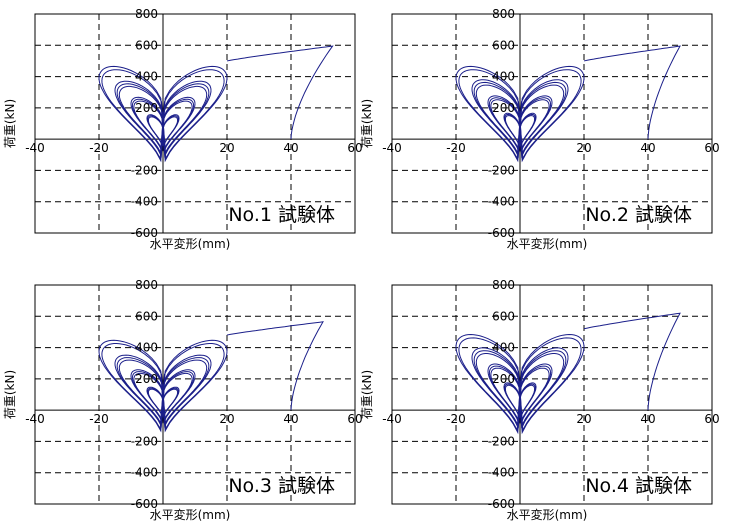  I want to click on specimen-label: No.1 試験体, so click(281, 215).